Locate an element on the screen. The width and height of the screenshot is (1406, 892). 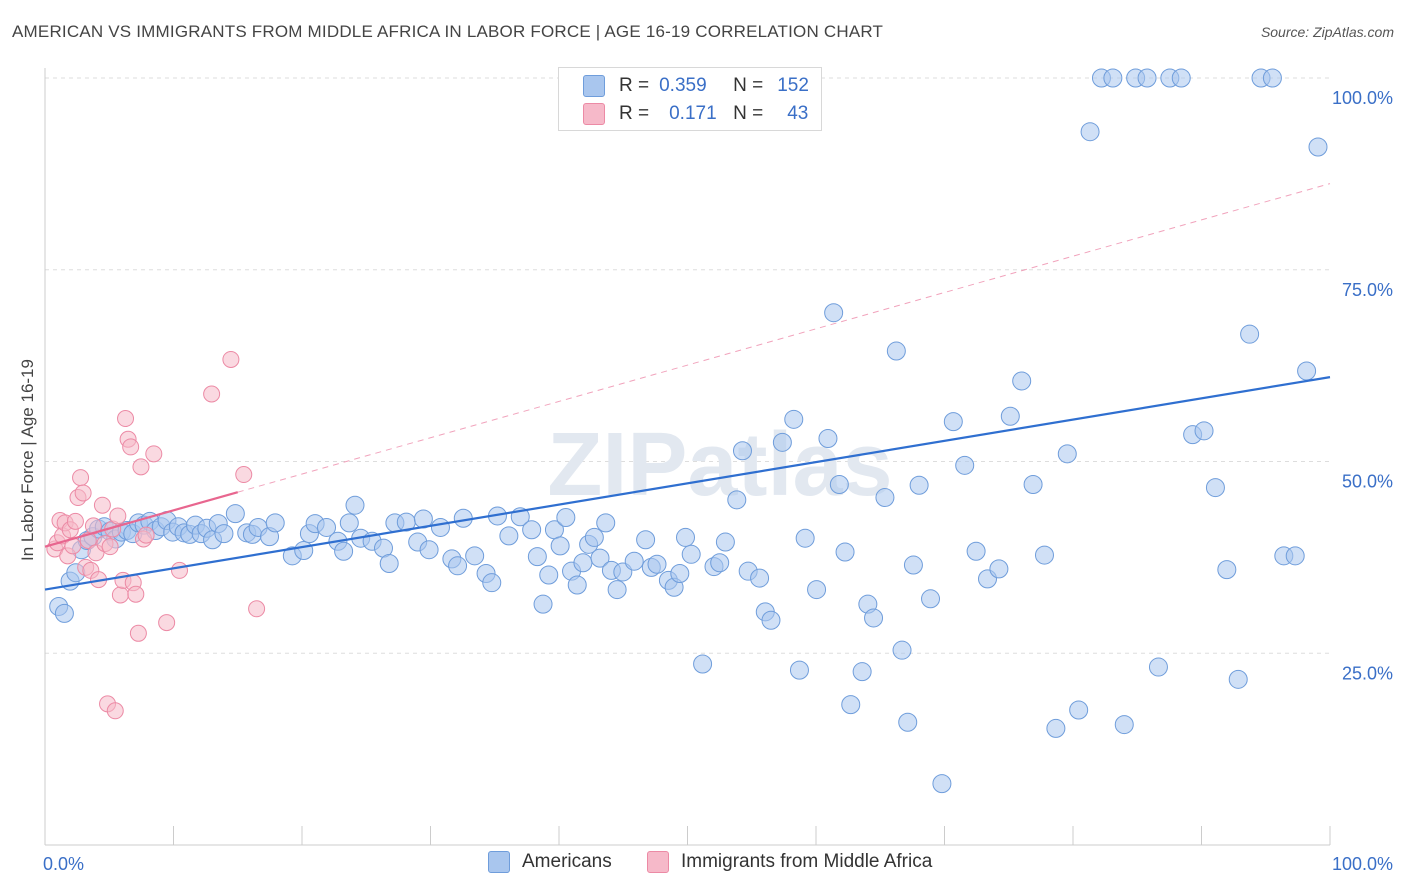
legend-label: Americans is located at coordinates (567, 861).